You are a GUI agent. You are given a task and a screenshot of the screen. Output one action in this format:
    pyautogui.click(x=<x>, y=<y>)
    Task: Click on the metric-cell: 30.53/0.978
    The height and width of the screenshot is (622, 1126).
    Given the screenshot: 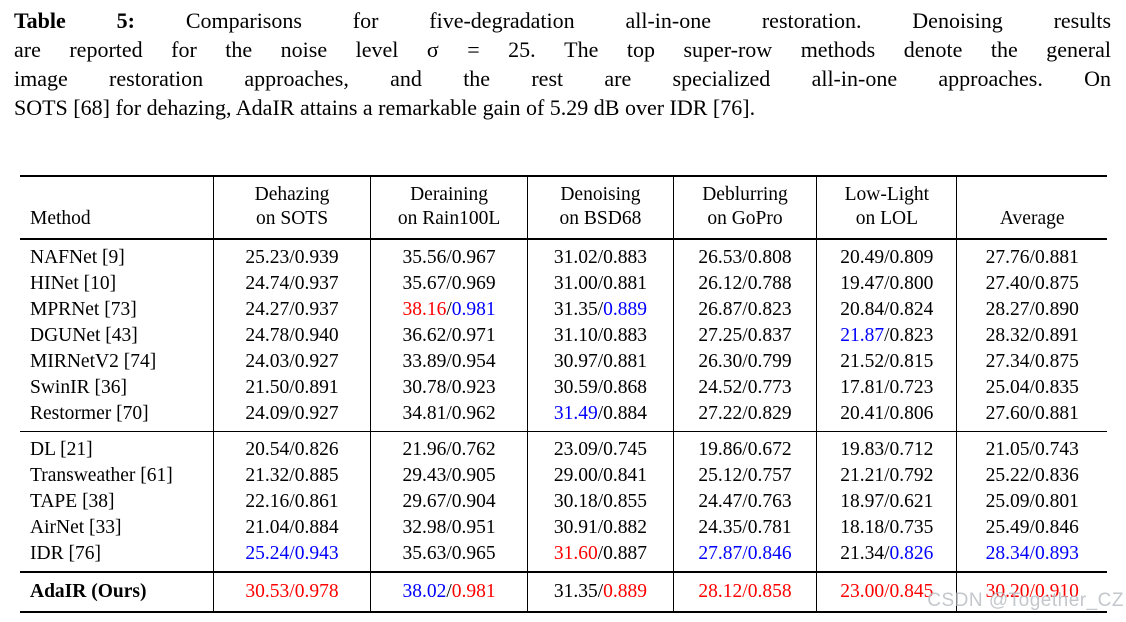 What is the action you would take?
    pyautogui.click(x=291, y=591)
    